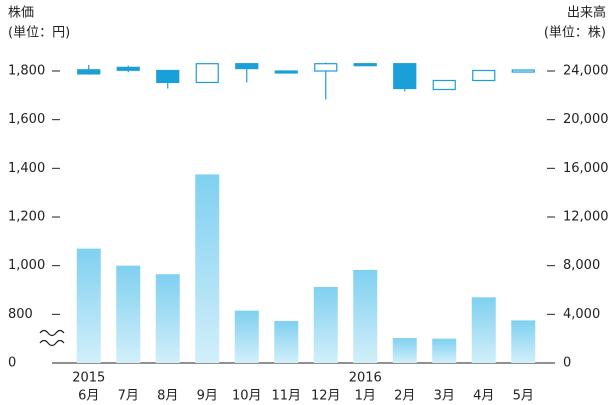 The width and height of the screenshot is (614, 405). I want to click on y2-tick-label: 0, so click(567, 363).